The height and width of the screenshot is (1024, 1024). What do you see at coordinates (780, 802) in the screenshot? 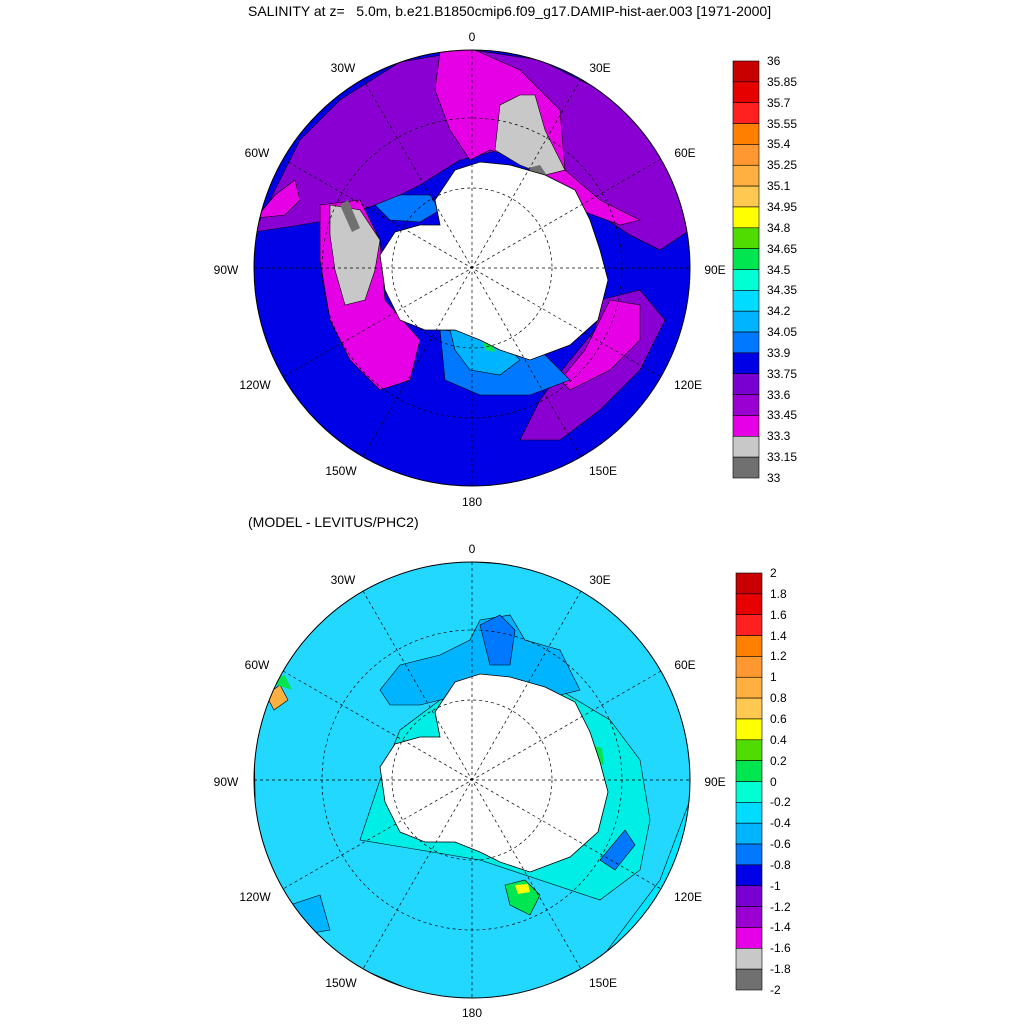
I see `bottom-colorbar-tick-label: -0.2` at bounding box center [780, 802].